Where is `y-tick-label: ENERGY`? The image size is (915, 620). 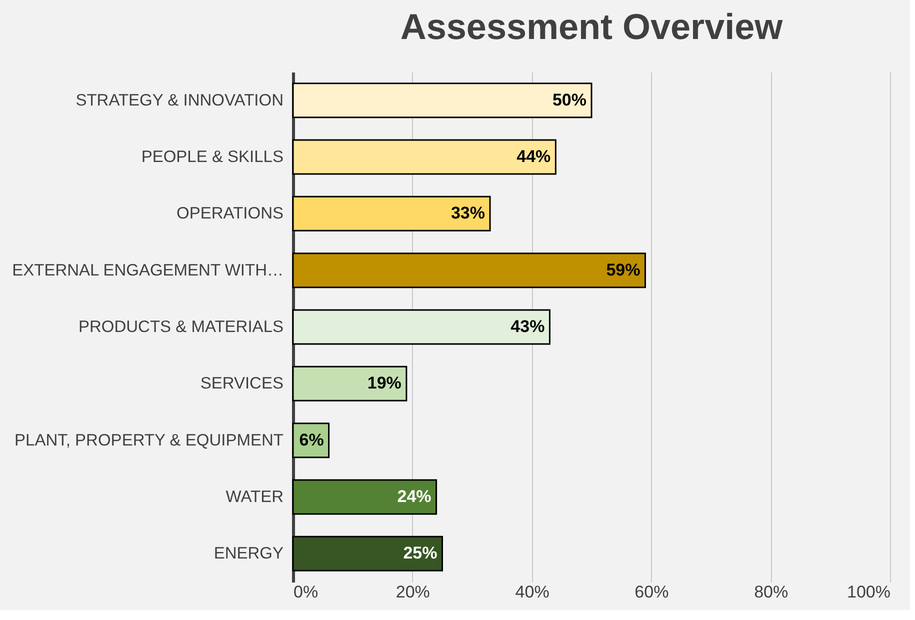 y-tick-label: ENERGY is located at coordinates (249, 553).